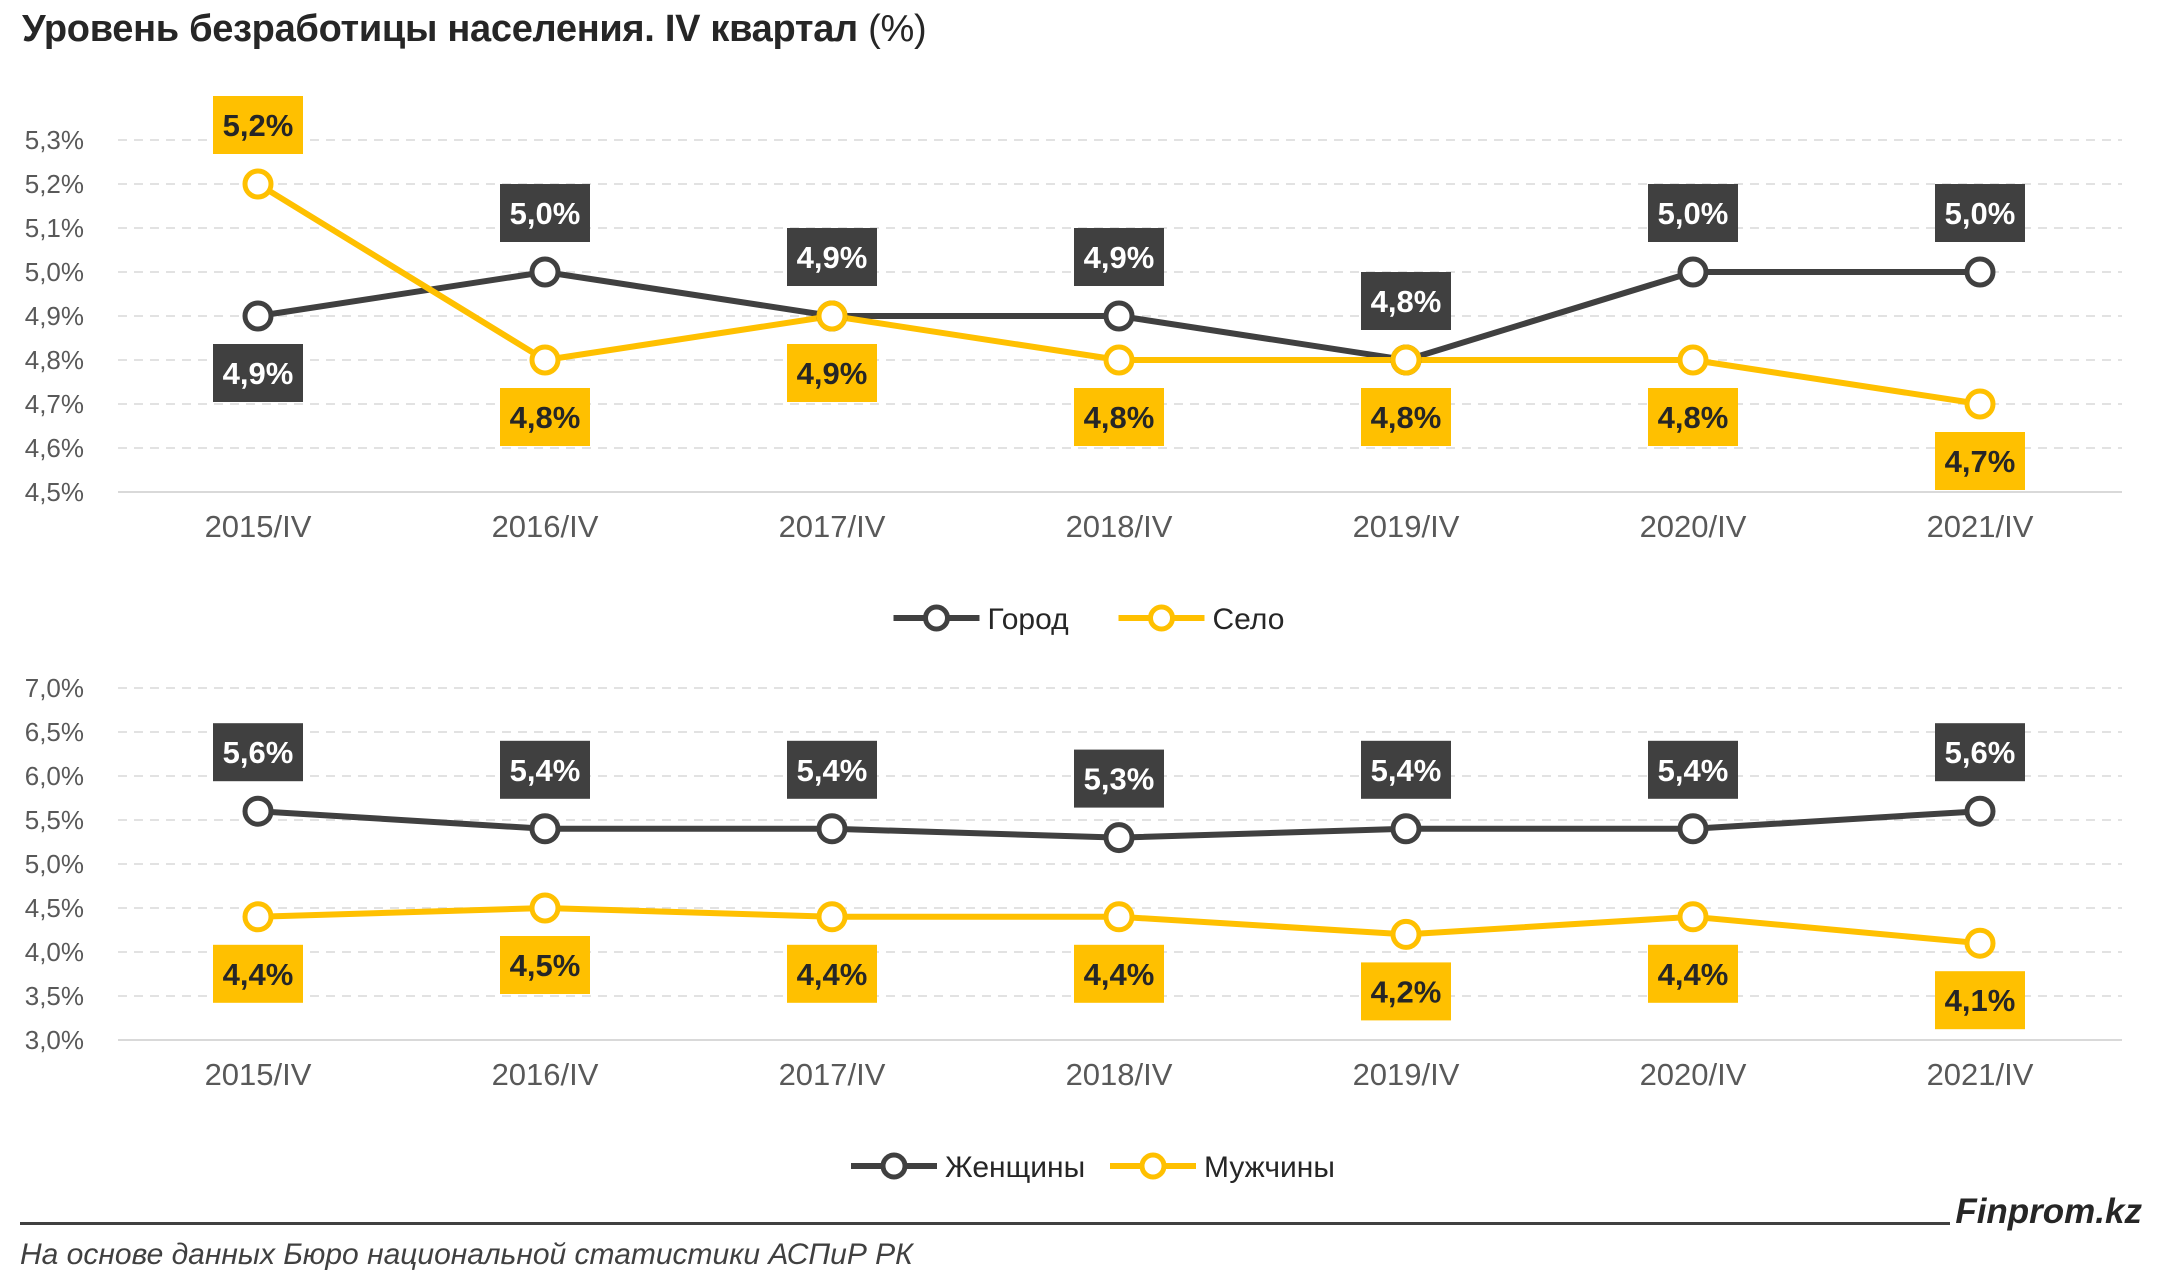 This screenshot has height=1288, width=2160. Describe the element at coordinates (54, 688) in the screenshot. I see `y-tick-label: 7,0%` at that location.